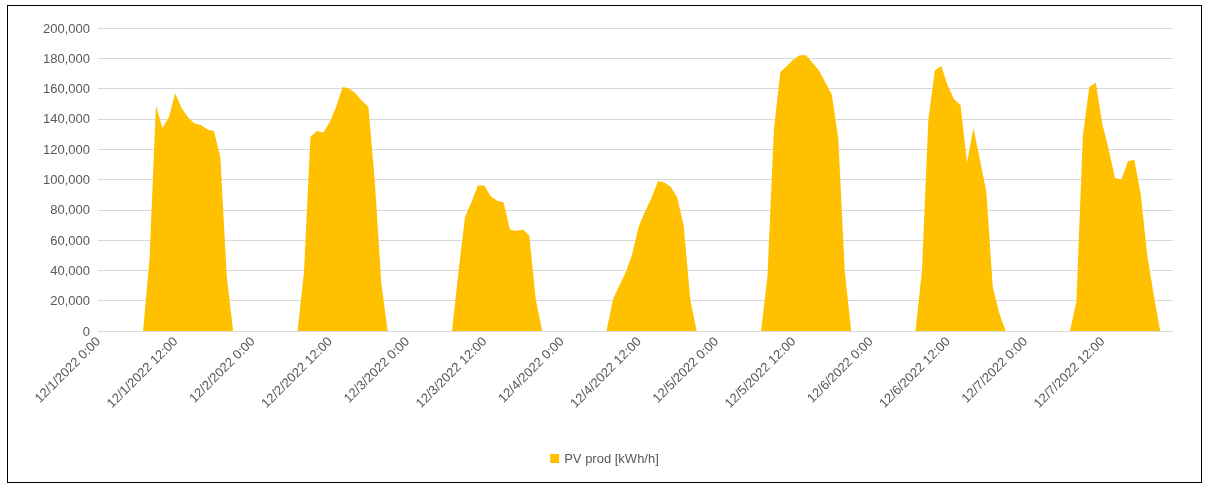 Image resolution: width=1211 pixels, height=488 pixels. Describe the element at coordinates (66, 28) in the screenshot. I see `y-tick-label: 200,000` at that location.